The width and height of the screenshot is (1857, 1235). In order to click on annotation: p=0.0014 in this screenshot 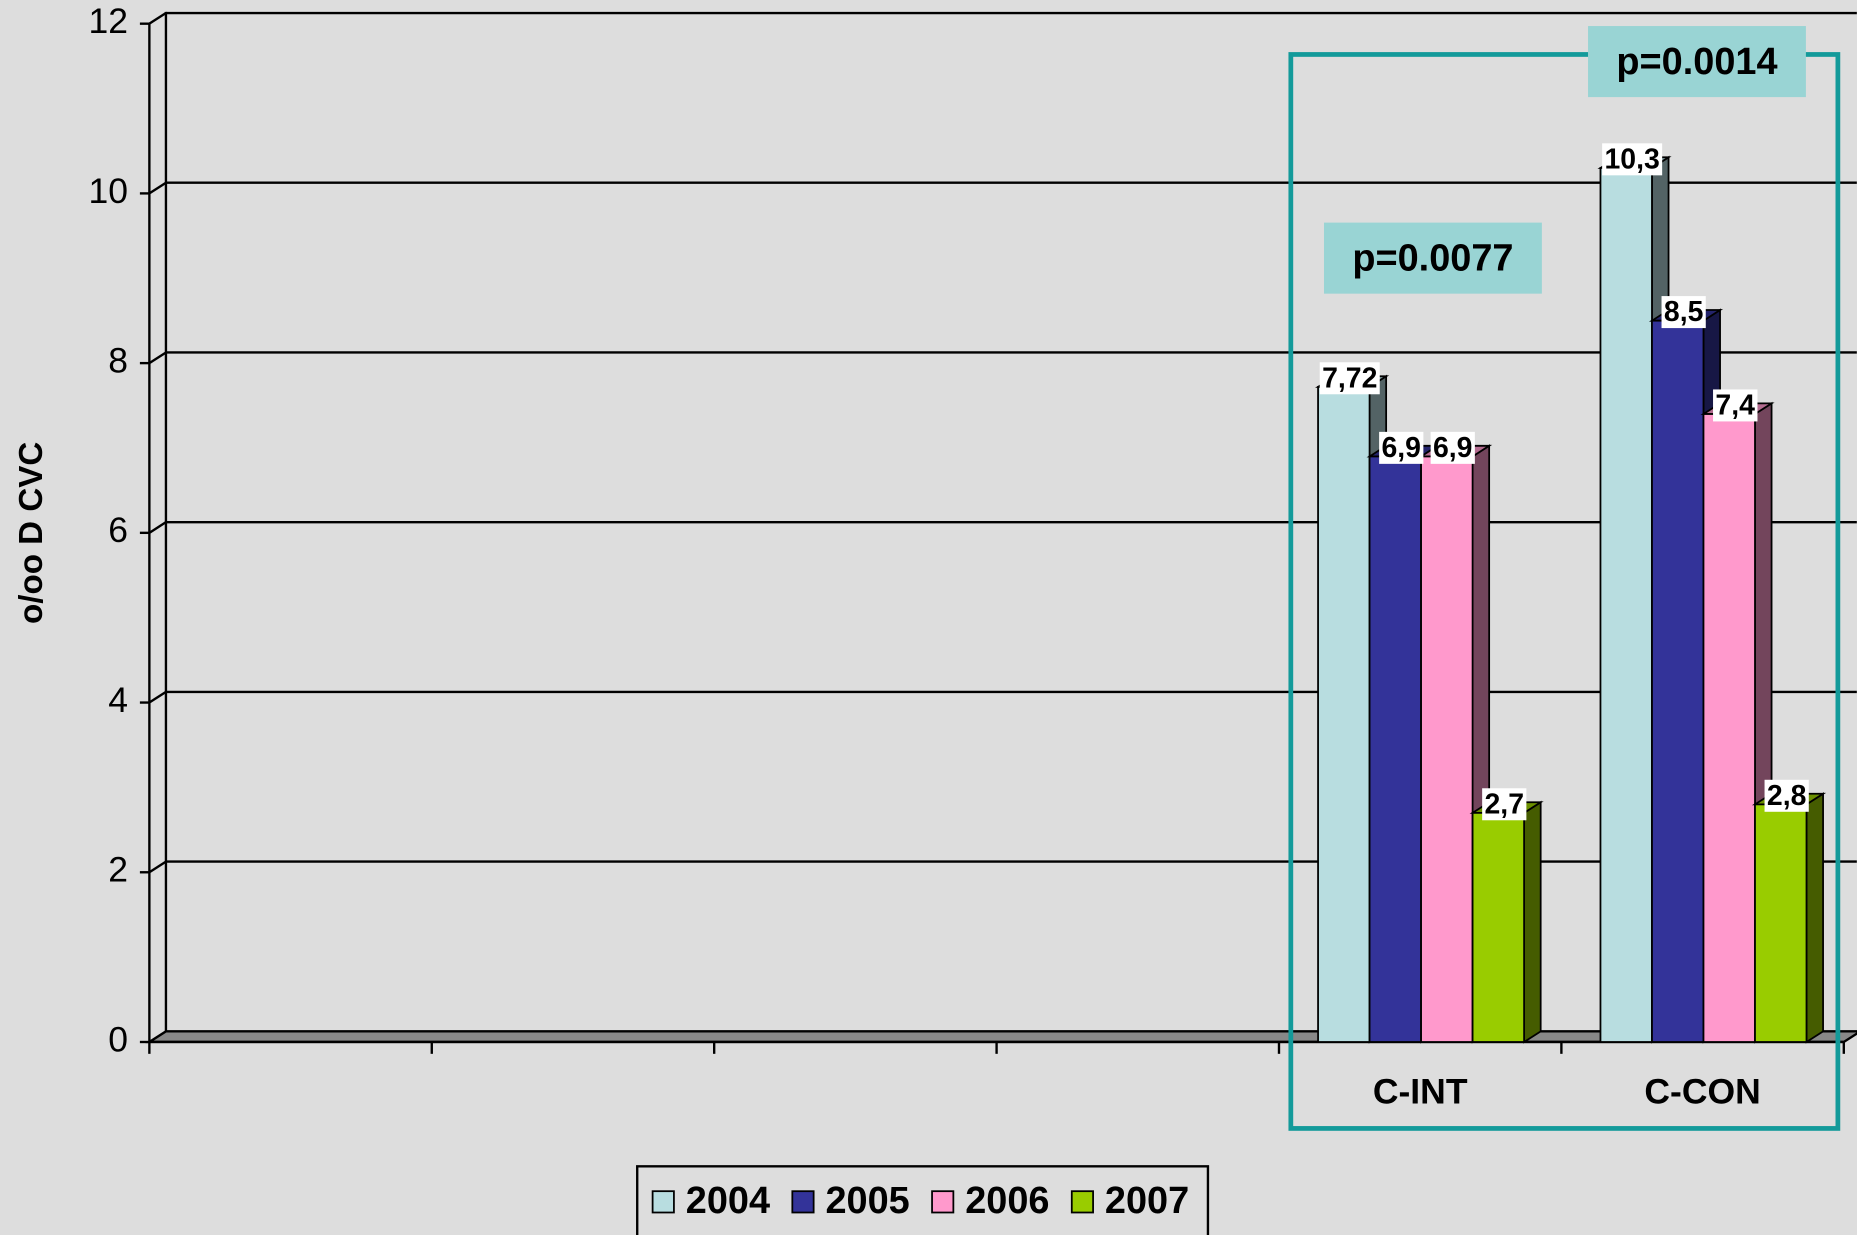, I will do `click(1696, 62)`.